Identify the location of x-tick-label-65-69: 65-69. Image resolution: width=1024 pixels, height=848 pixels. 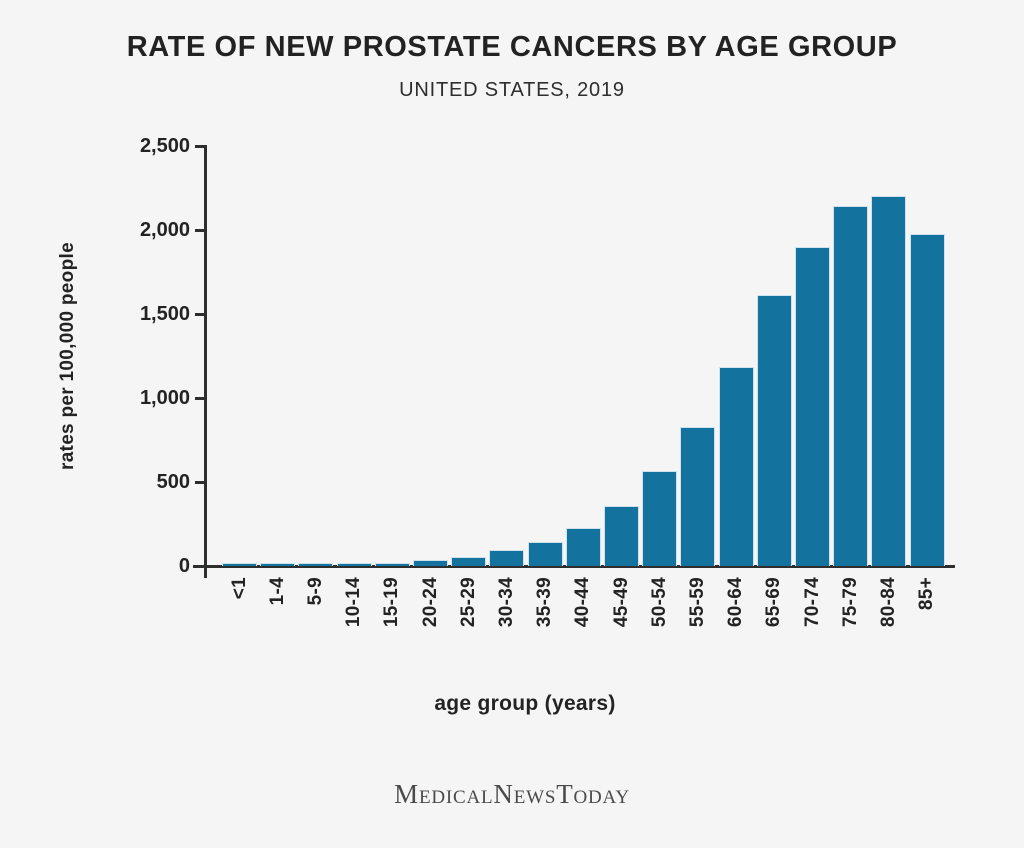
(774, 602).